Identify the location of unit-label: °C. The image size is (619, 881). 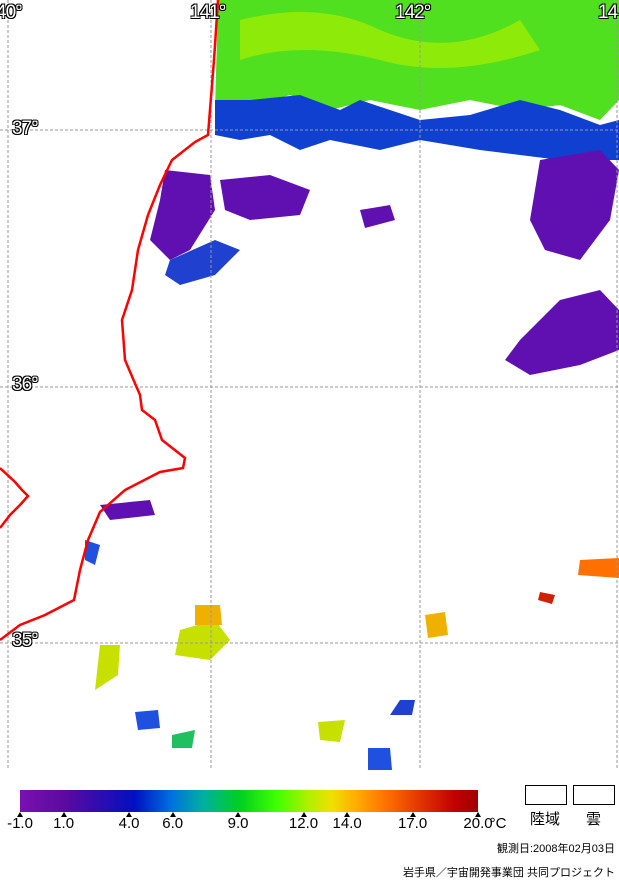
(498, 823).